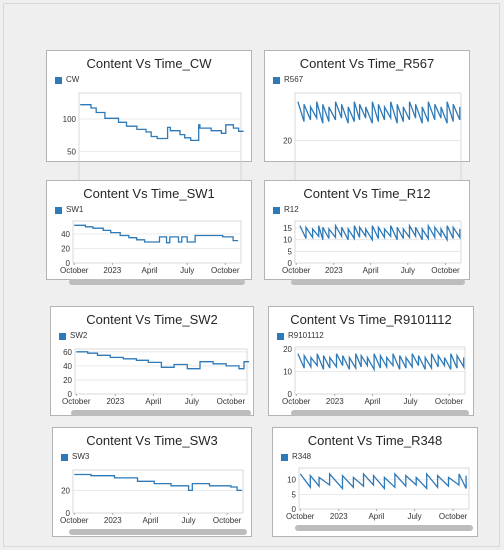 This screenshot has height=550, width=504. What do you see at coordinates (294, 79) in the screenshot?
I see `legend-label: R567` at bounding box center [294, 79].